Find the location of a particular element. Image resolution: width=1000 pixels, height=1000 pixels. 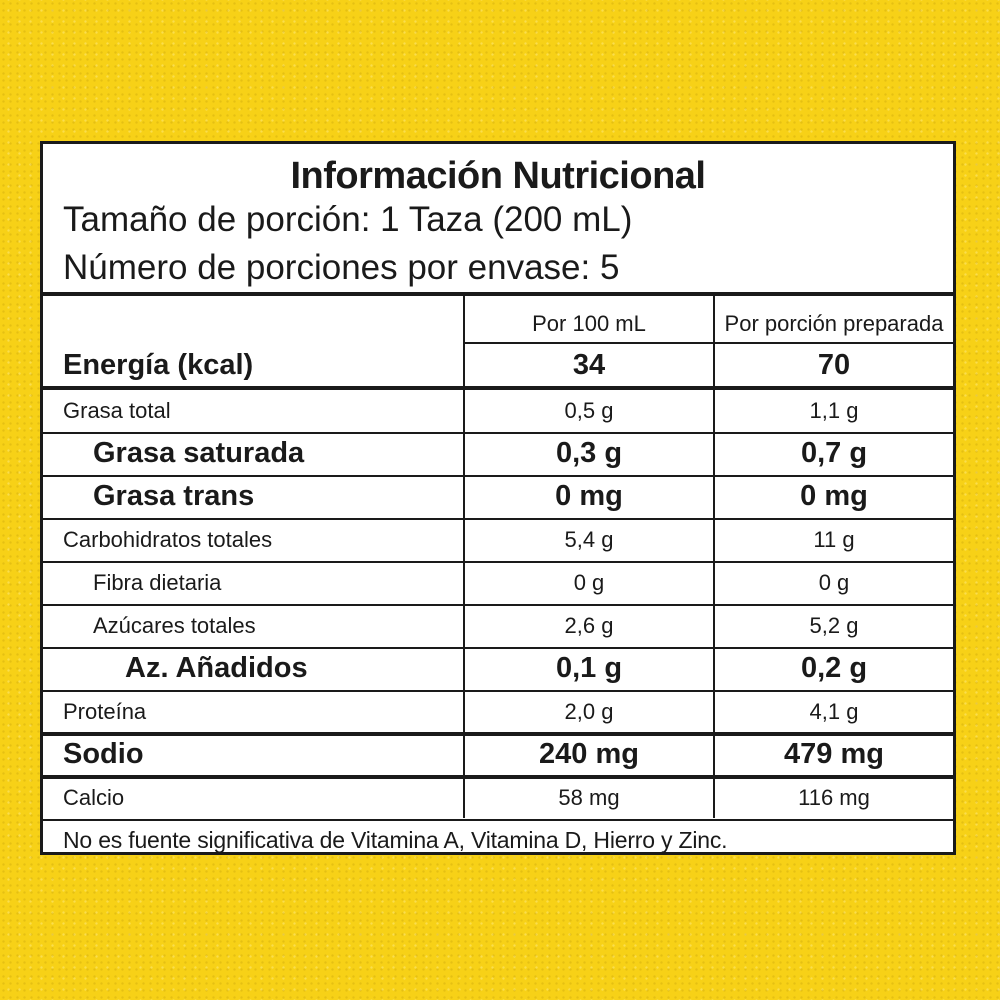

nutrient-name-fibra-dietaria: Fibra dietaria is located at coordinates (157, 582).